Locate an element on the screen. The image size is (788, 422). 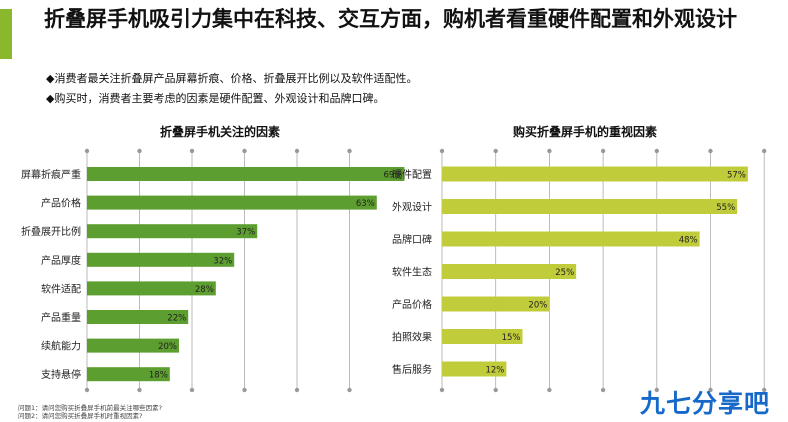
value-label: 63% is located at coordinates (365, 204).